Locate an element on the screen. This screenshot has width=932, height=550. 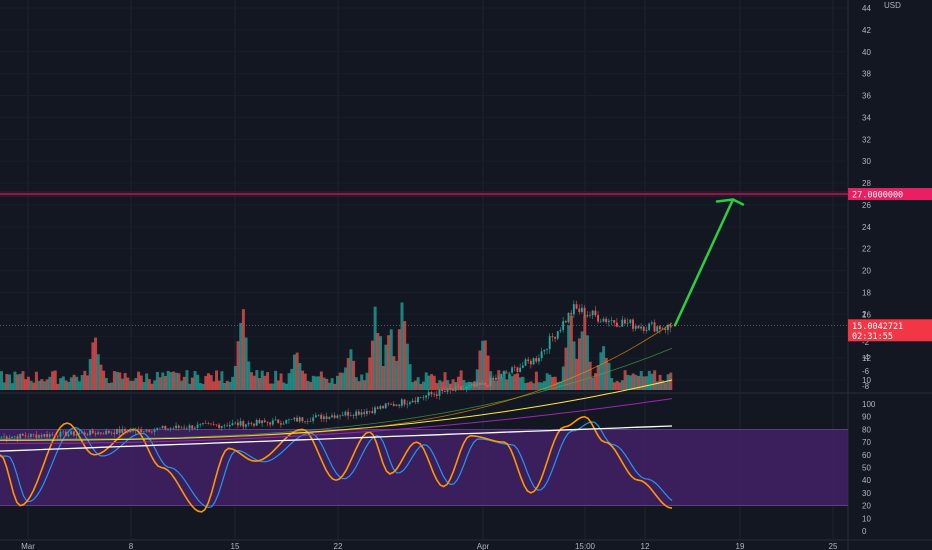
price-tick-label: 32 is located at coordinates (866, 139).